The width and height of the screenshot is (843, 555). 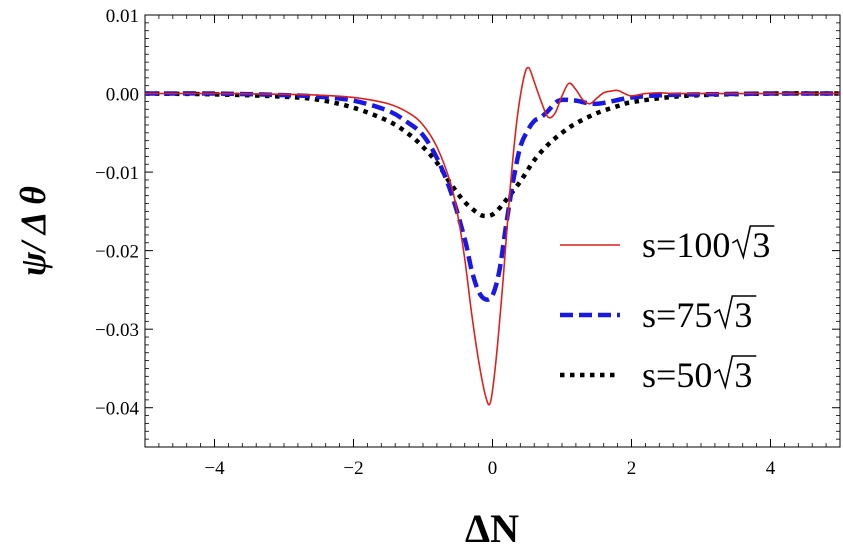 I want to click on legend-radicand-2: 3, so click(x=743, y=375).